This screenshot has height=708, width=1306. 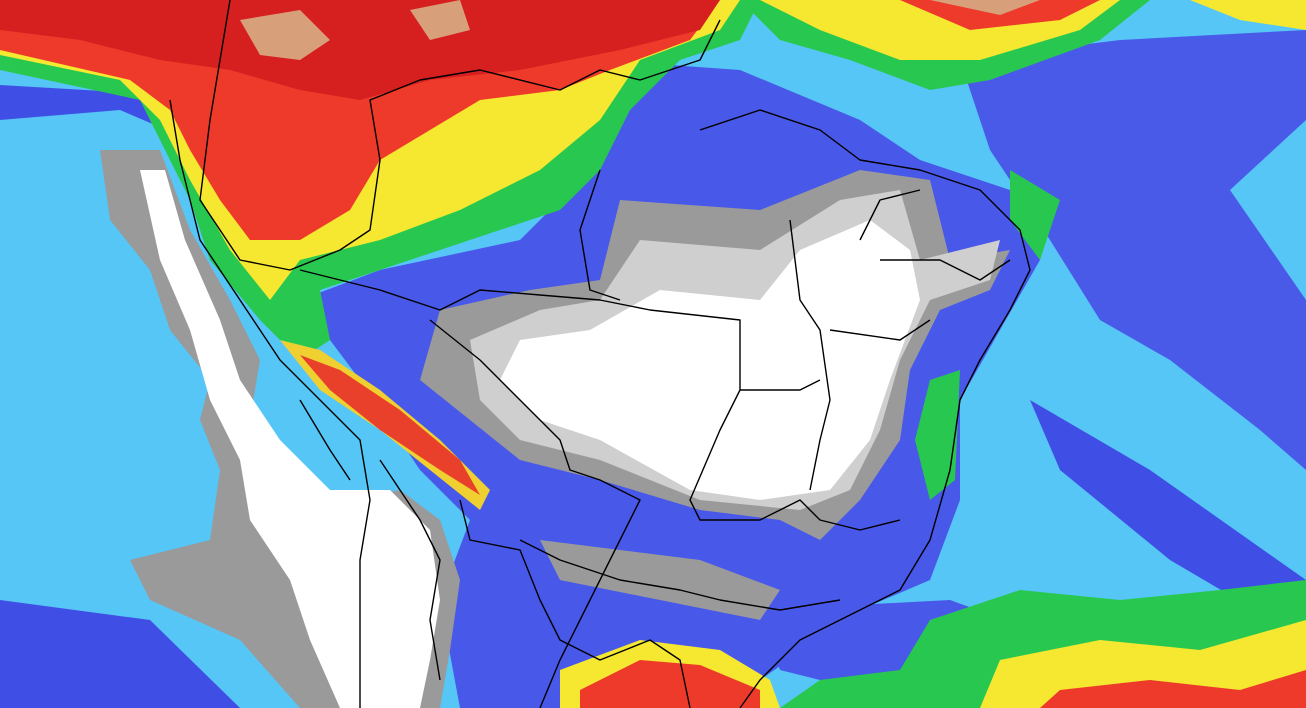 What do you see at coordinates (710, 360) in the screenshot?
I see `dry-area` at bounding box center [710, 360].